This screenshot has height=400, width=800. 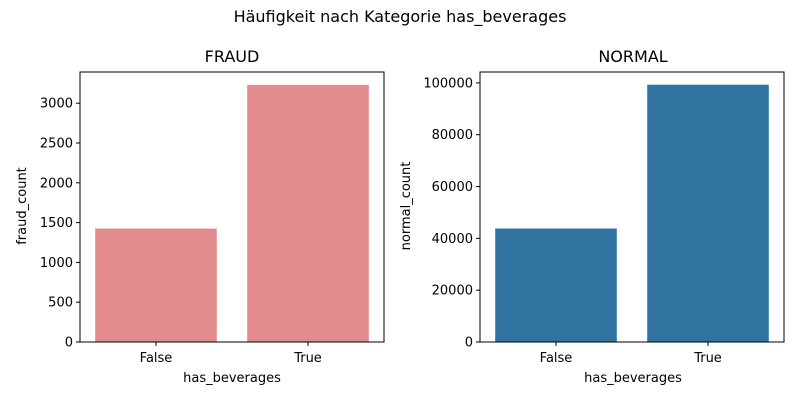 I want to click on normal-chart-title: NORMAL, so click(x=632, y=56).